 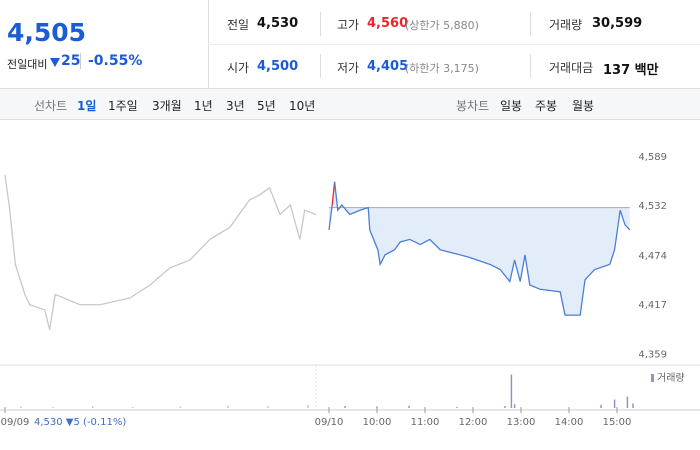 What do you see at coordinates (15, 422) in the screenshot?
I see `x-tick-label: 09/09` at bounding box center [15, 422].